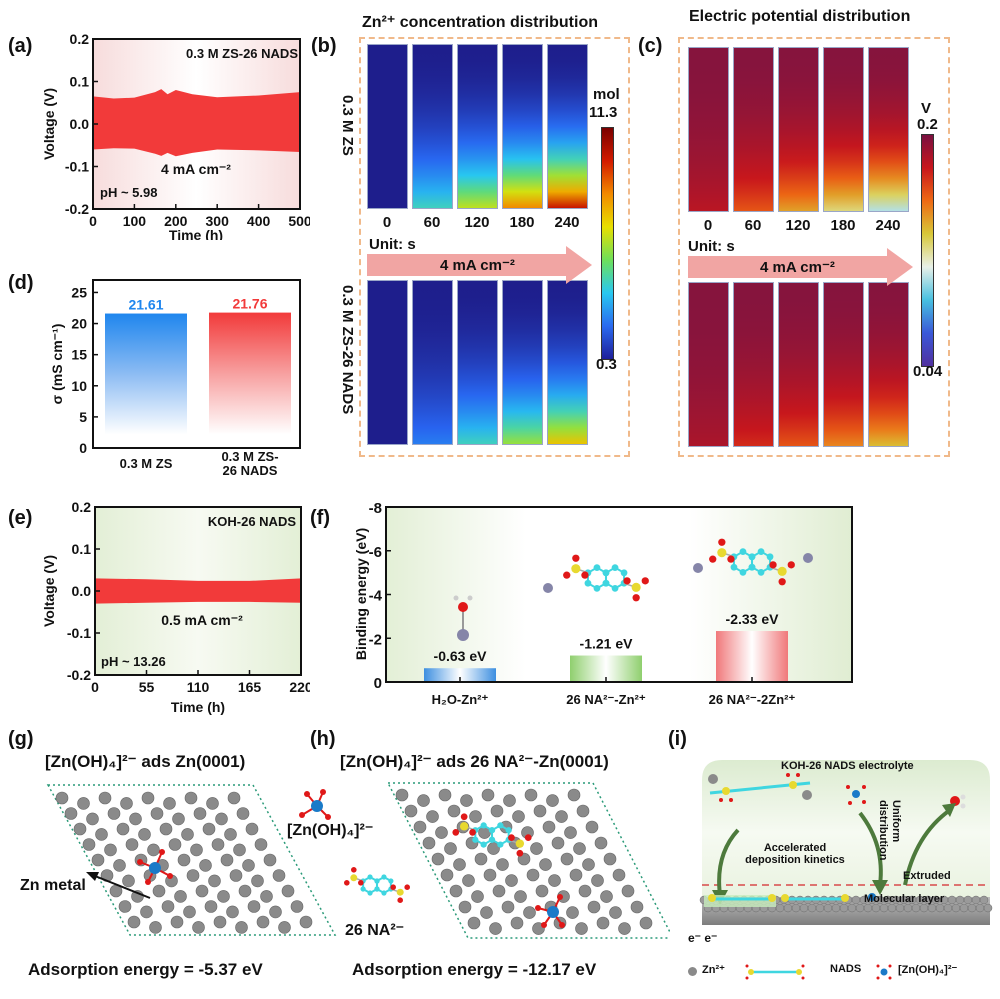  Describe the element at coordinates (567, 222) in the screenshot. I see `time-label: 240` at that location.